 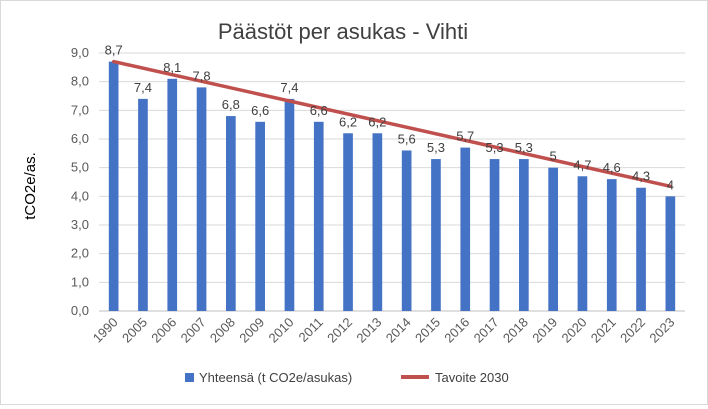 What do you see at coordinates (80, 224) in the screenshot?
I see `y-tick-label: 3,0` at bounding box center [80, 224].